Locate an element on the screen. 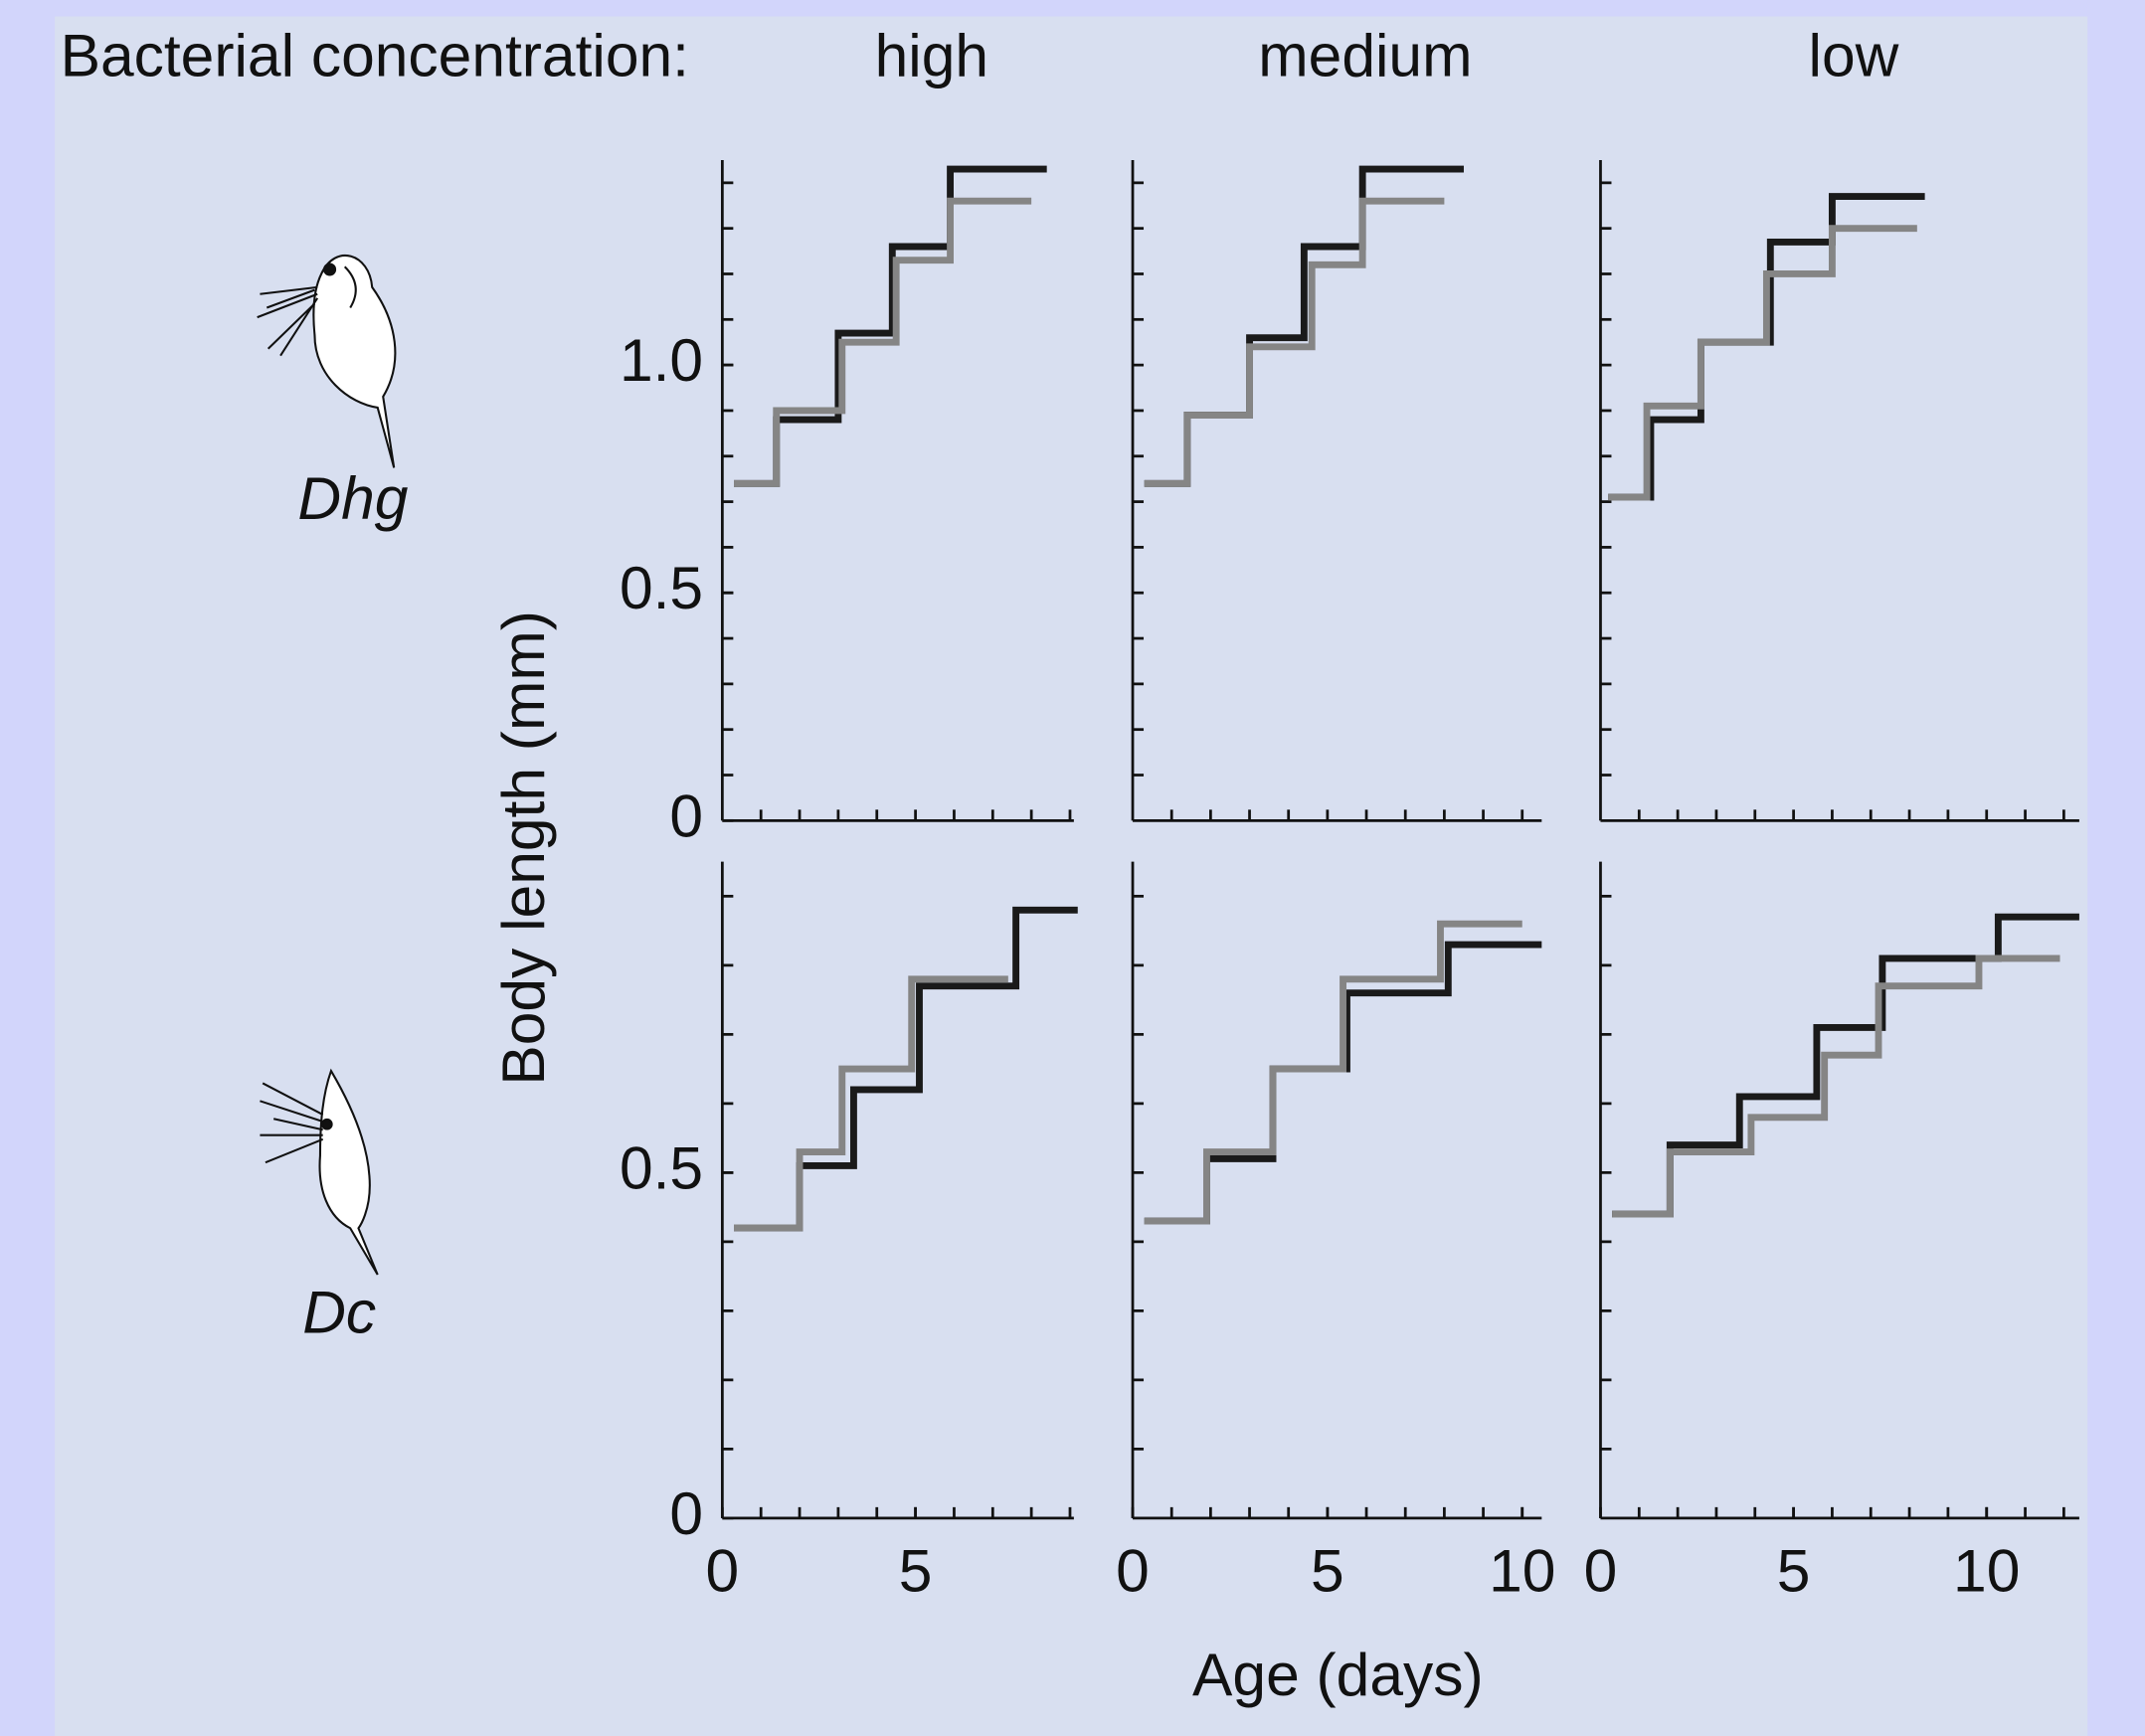 The image size is (2145, 1736). row-label: Dhg is located at coordinates (352, 498).